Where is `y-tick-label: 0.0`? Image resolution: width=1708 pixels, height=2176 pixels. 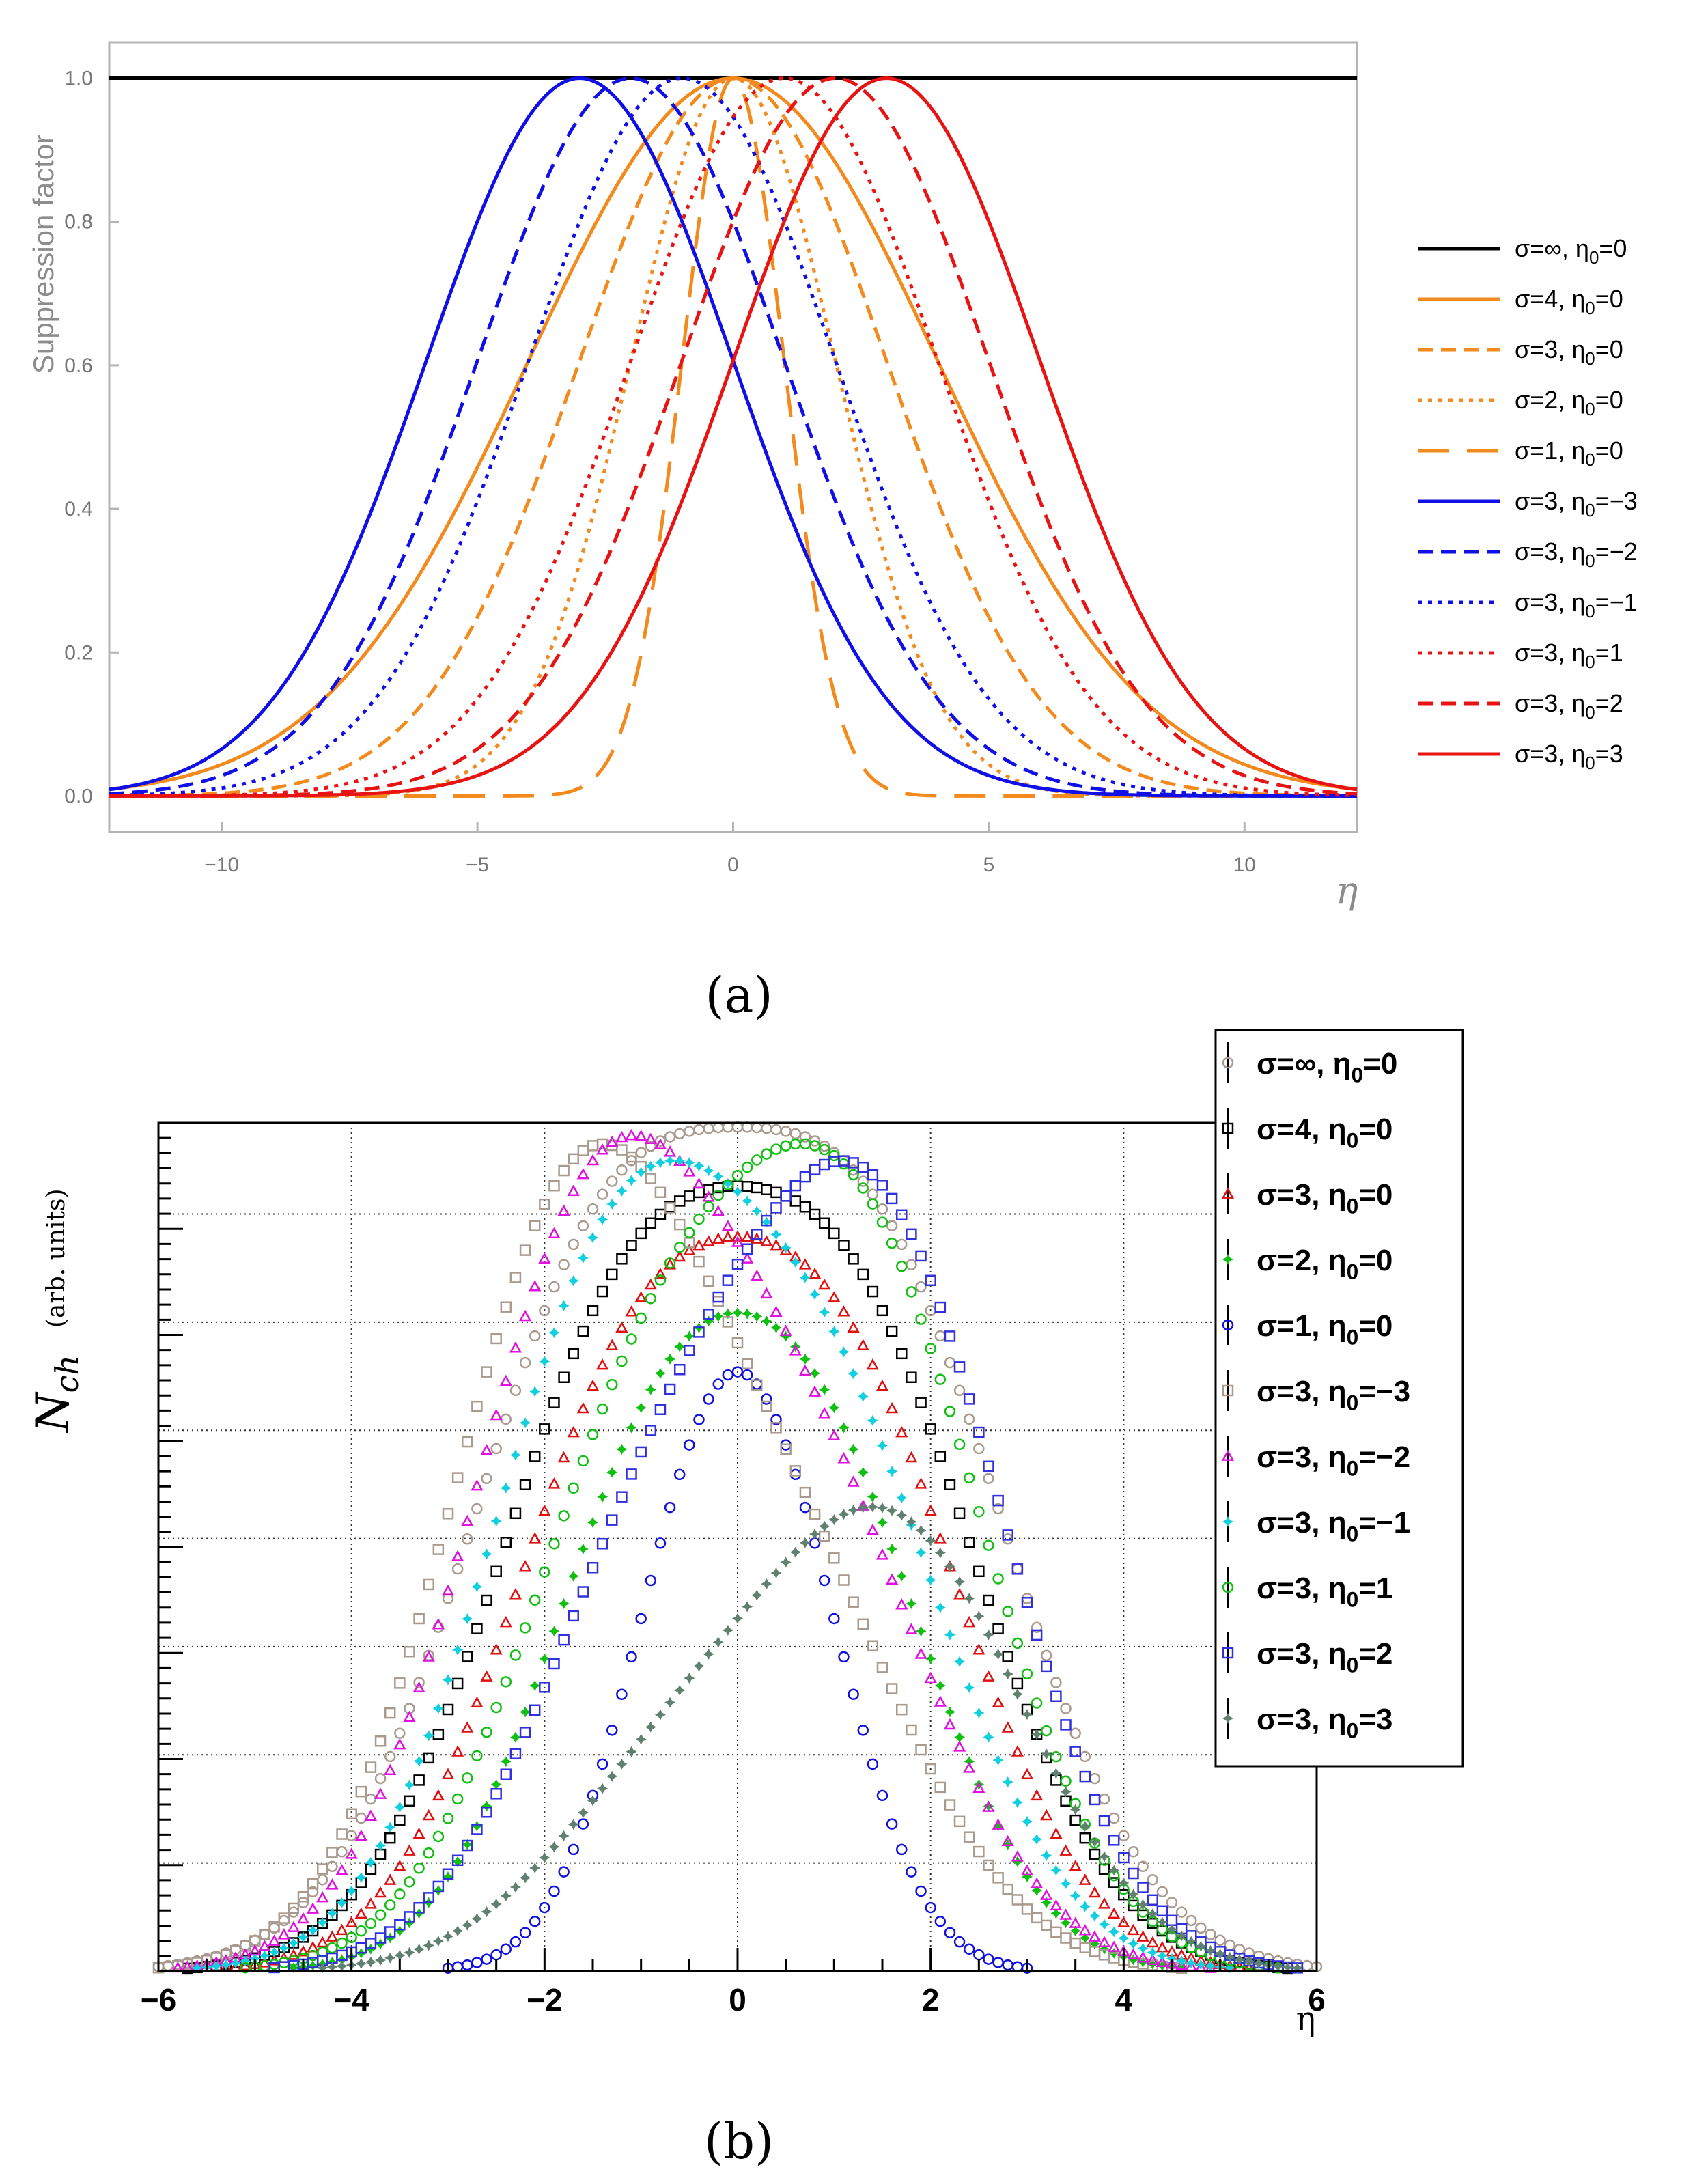 y-tick-label: 0.0 is located at coordinates (78, 796).